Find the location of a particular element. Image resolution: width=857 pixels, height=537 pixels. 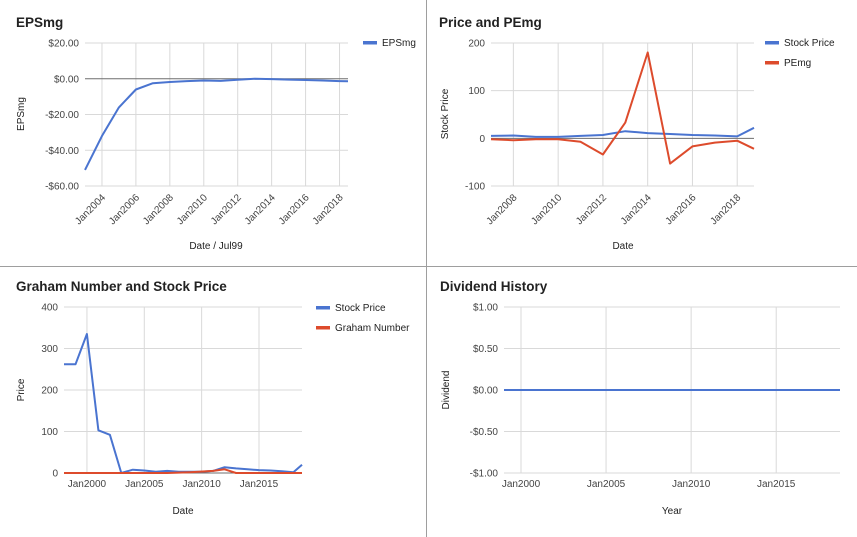

horizontal-divider is located at coordinates (428, 266).